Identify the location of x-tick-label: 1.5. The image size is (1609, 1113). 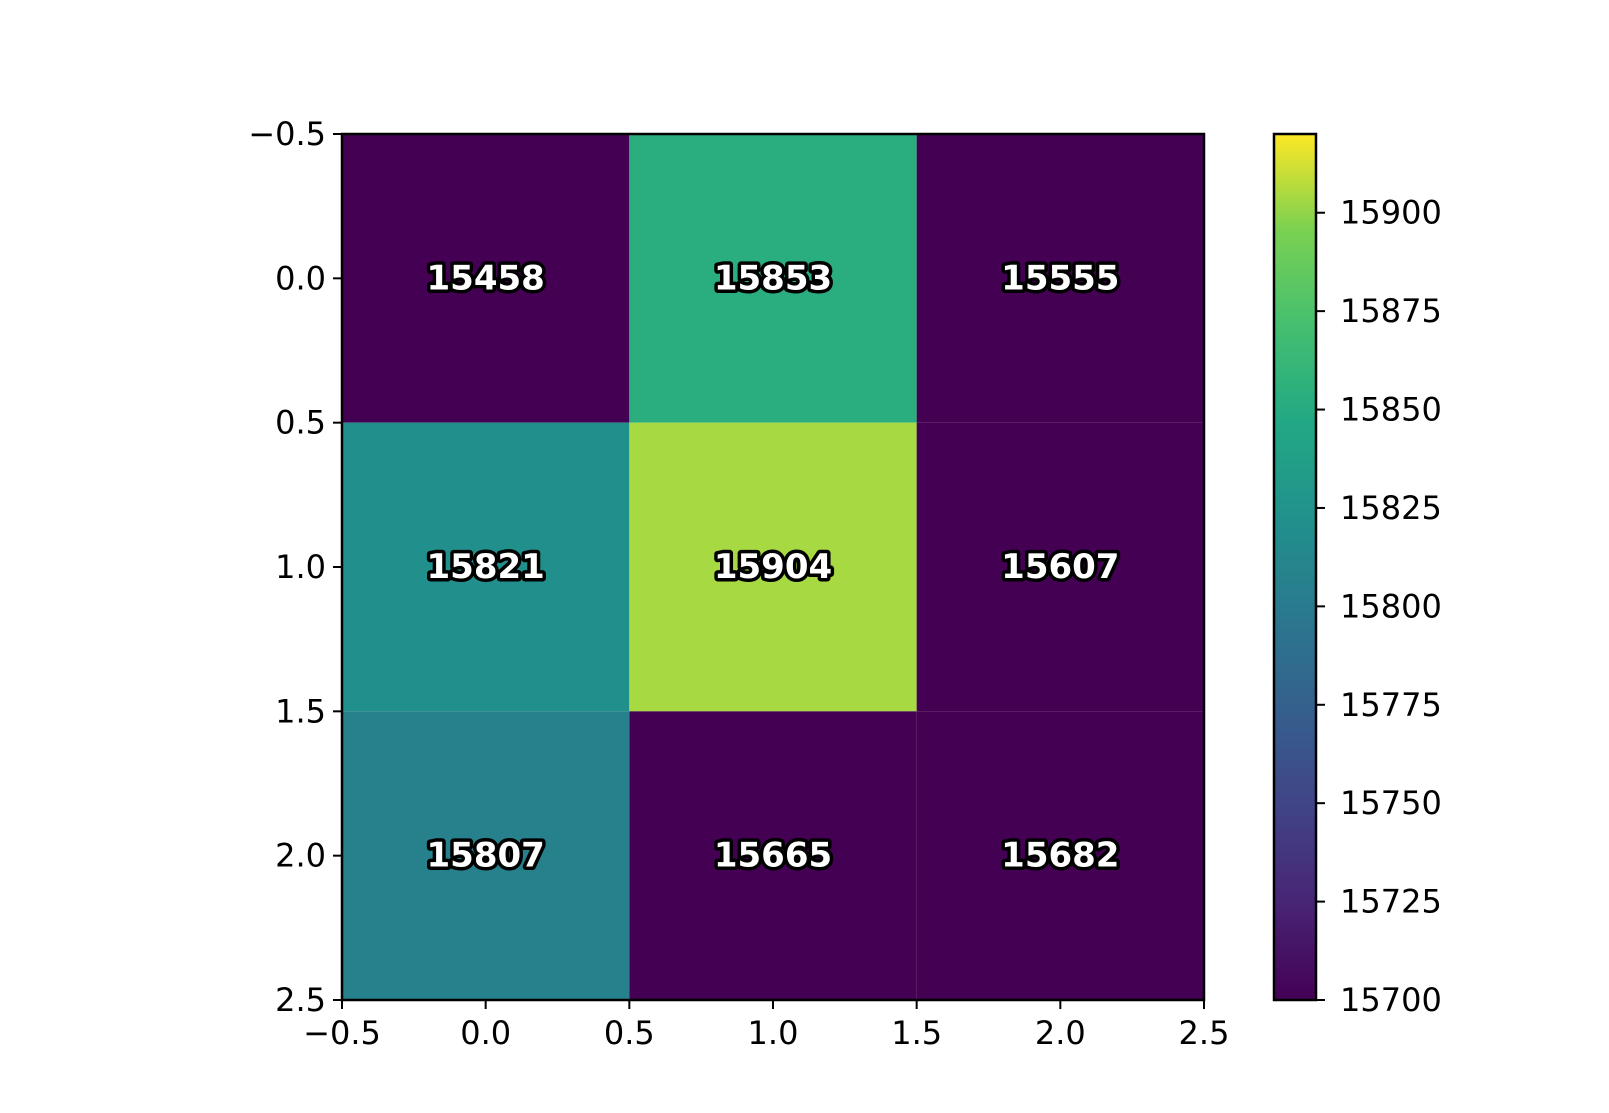
(916, 1033).